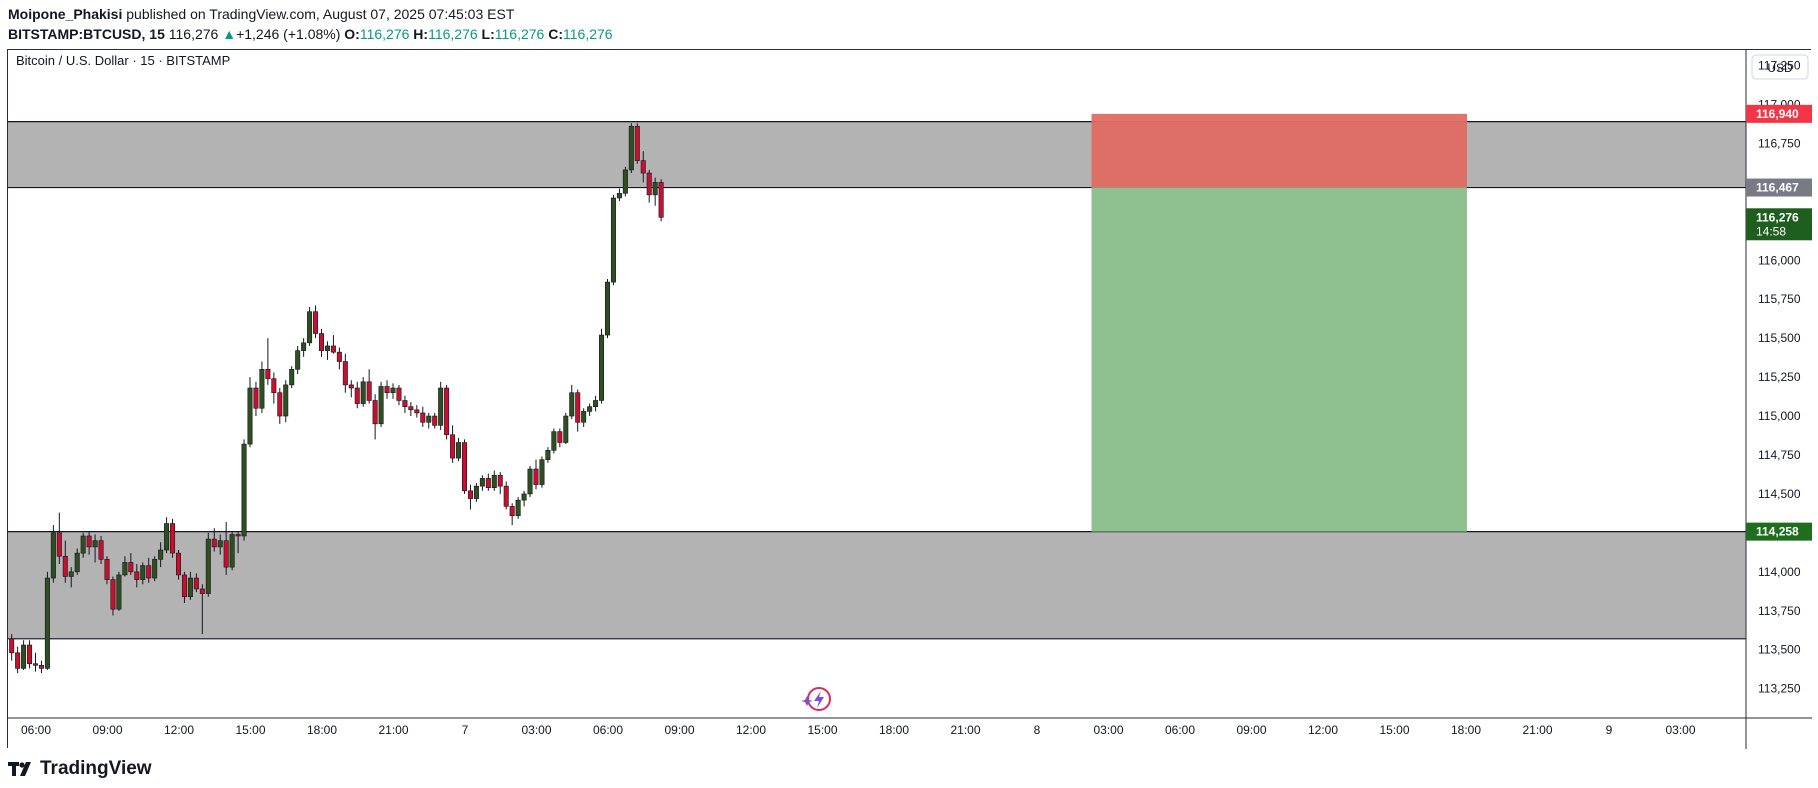  What do you see at coordinates (65, 14) in the screenshot?
I see `author-name: Moipone_Phakisi` at bounding box center [65, 14].